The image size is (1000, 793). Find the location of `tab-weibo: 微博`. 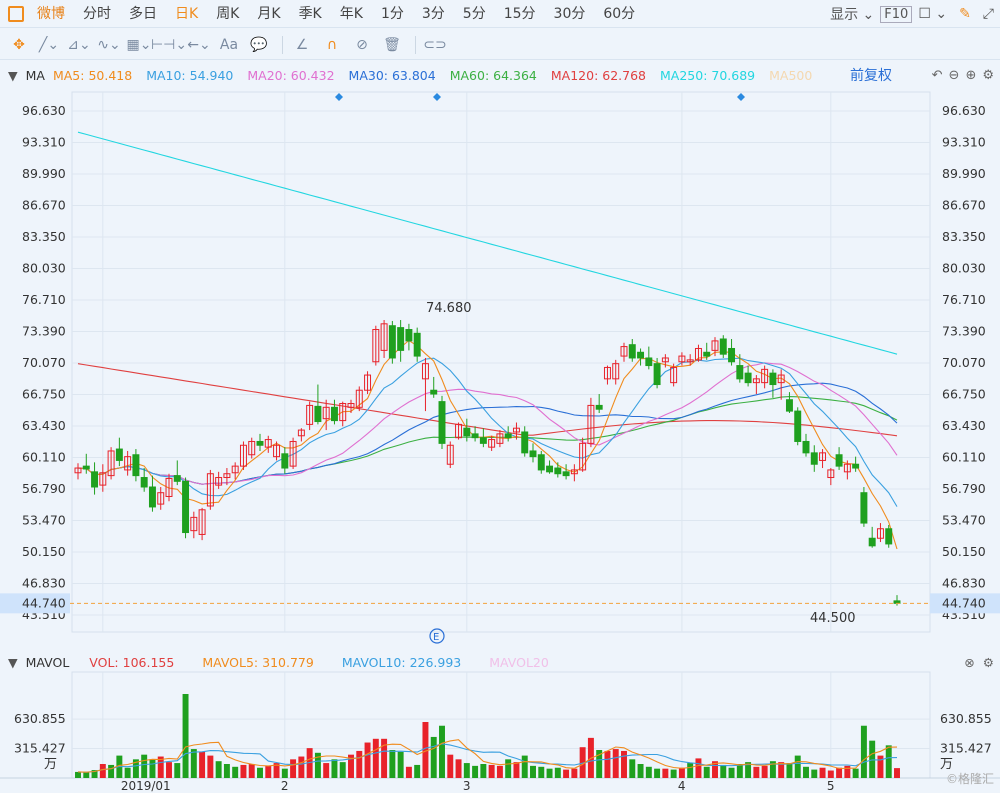

tab-weibo: 微博 is located at coordinates (51, 13).